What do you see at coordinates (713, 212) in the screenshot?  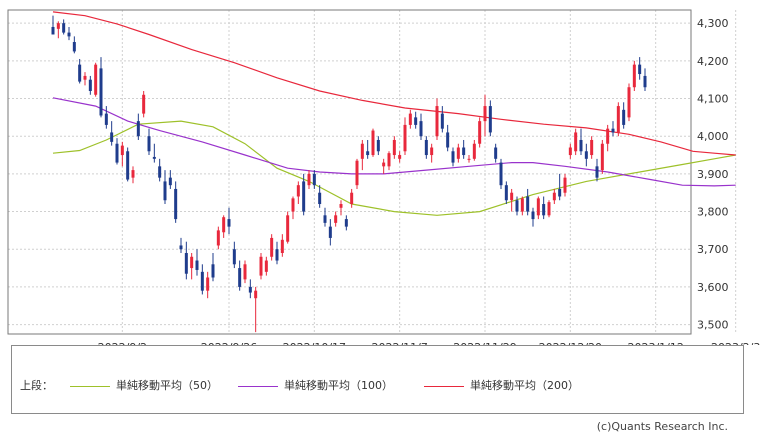 I see `y-tick-label: 3,800` at bounding box center [713, 212].